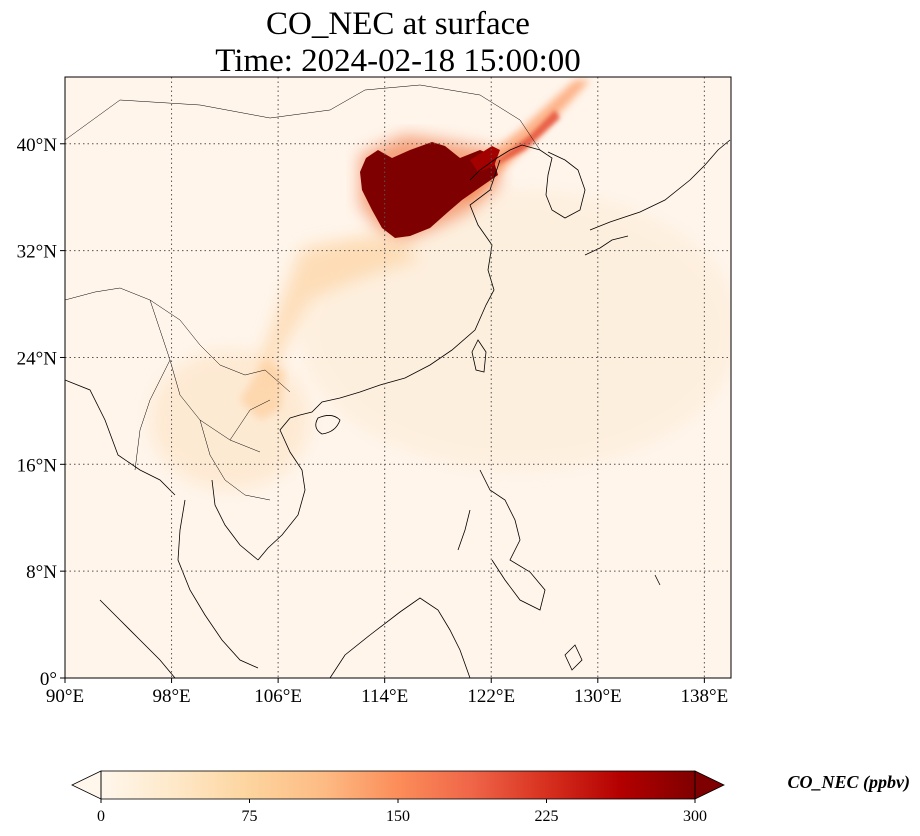 The width and height of the screenshot is (920, 836). I want to click on longitude-axis: 90°E 98°E 106°E 114°E 122°E 130°E 138°E, so click(387, 692).